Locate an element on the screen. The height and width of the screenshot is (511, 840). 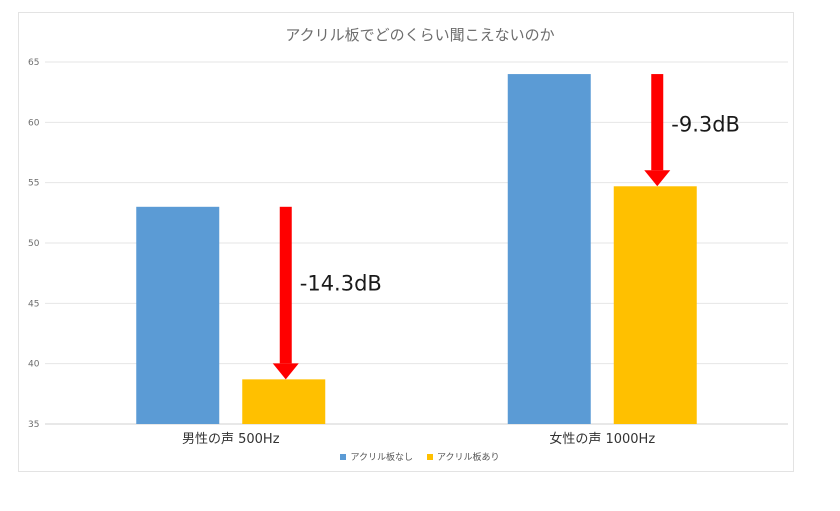
legend-swatch-yellow is located at coordinates (430, 456).